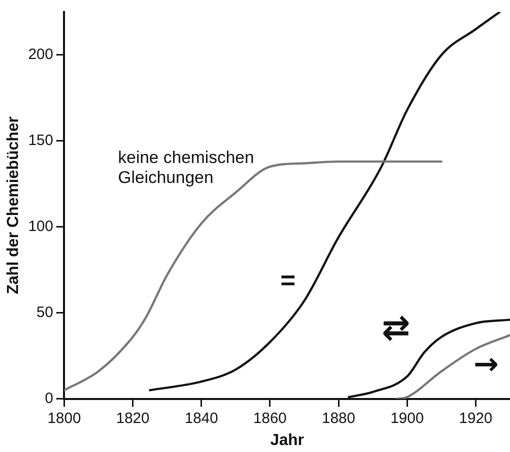 This screenshot has height=452, width=510. What do you see at coordinates (41, 227) in the screenshot?
I see `y-tick-label: 100` at bounding box center [41, 227].